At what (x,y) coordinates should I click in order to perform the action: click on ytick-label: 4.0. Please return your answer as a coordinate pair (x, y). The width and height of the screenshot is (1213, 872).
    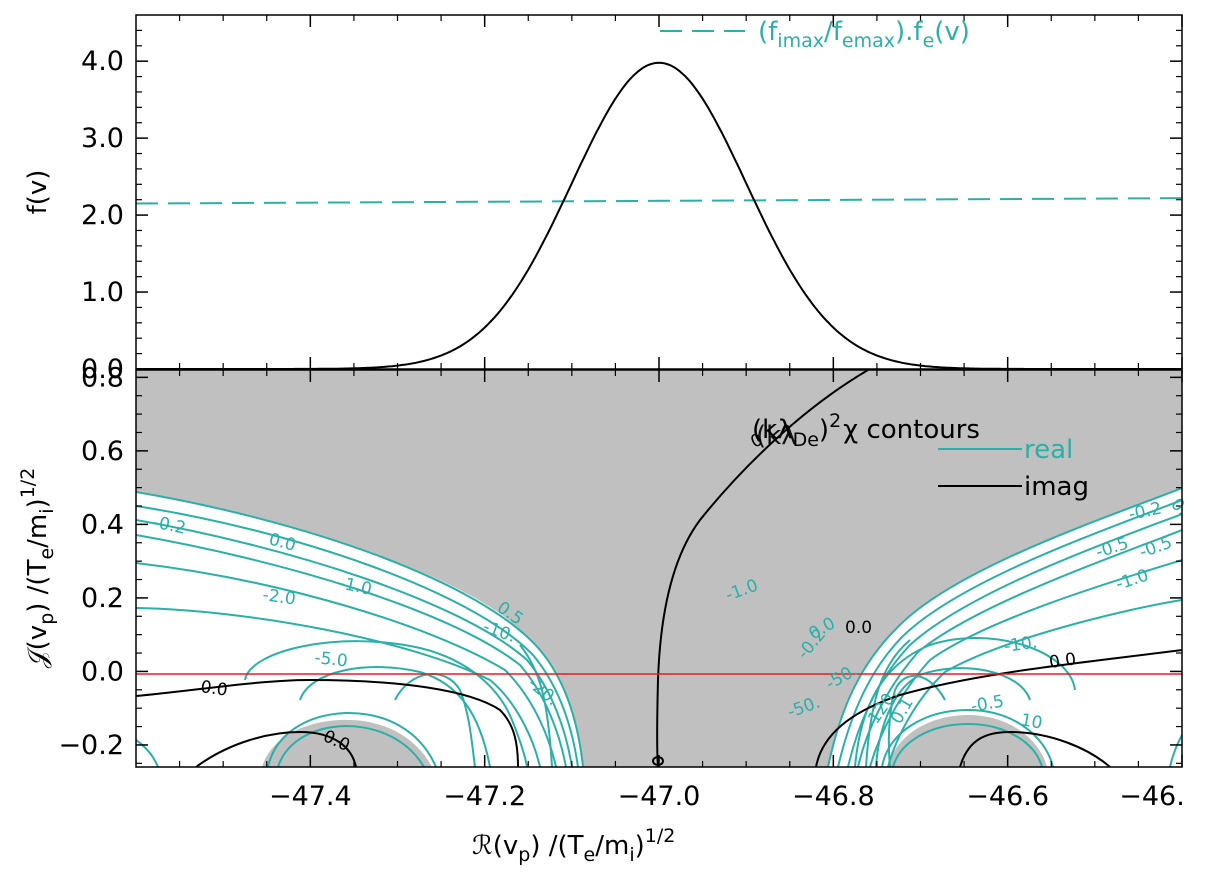
    Looking at the image, I should click on (102, 61).